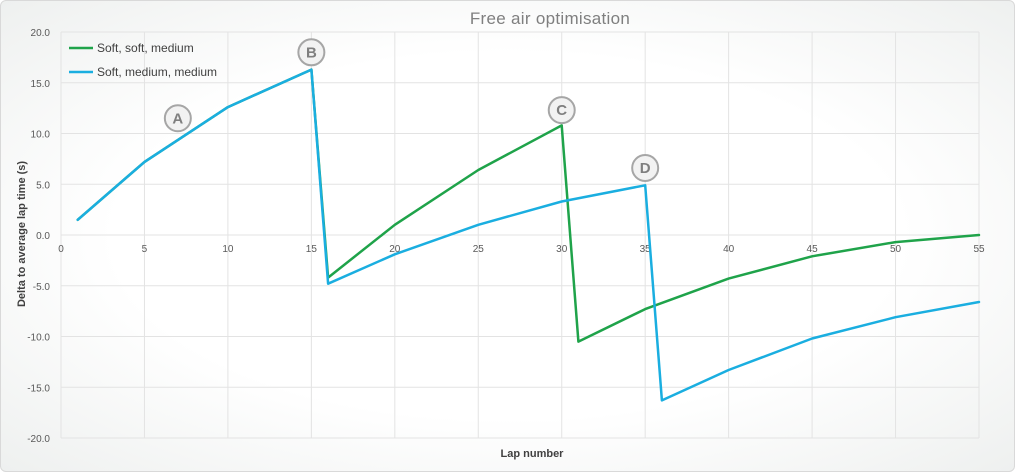 The image size is (1015, 472). What do you see at coordinates (43, 185) in the screenshot?
I see `y-tick-label: 5.0` at bounding box center [43, 185].